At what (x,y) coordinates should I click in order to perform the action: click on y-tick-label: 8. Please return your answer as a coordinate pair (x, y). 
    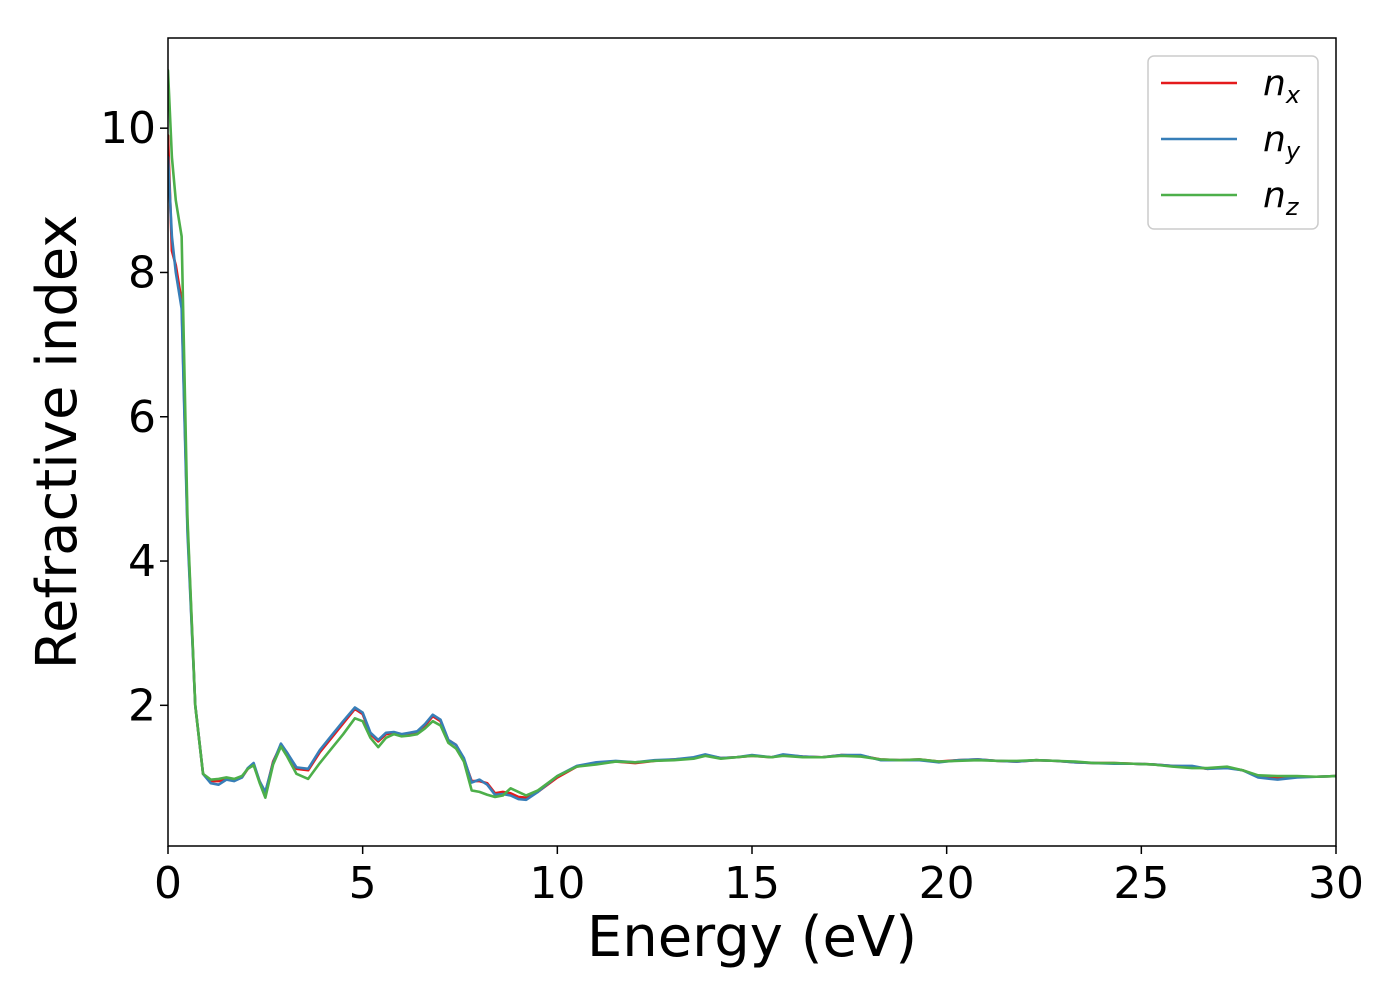
    Looking at the image, I should click on (142, 272).